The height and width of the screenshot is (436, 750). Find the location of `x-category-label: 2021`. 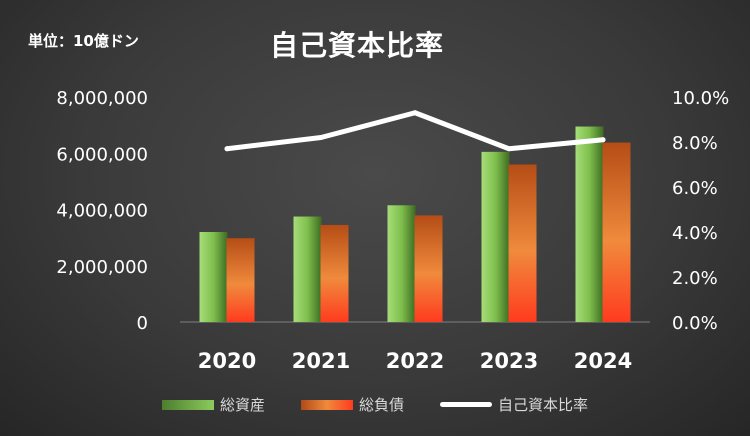

x-category-label: 2021 is located at coordinates (321, 361).